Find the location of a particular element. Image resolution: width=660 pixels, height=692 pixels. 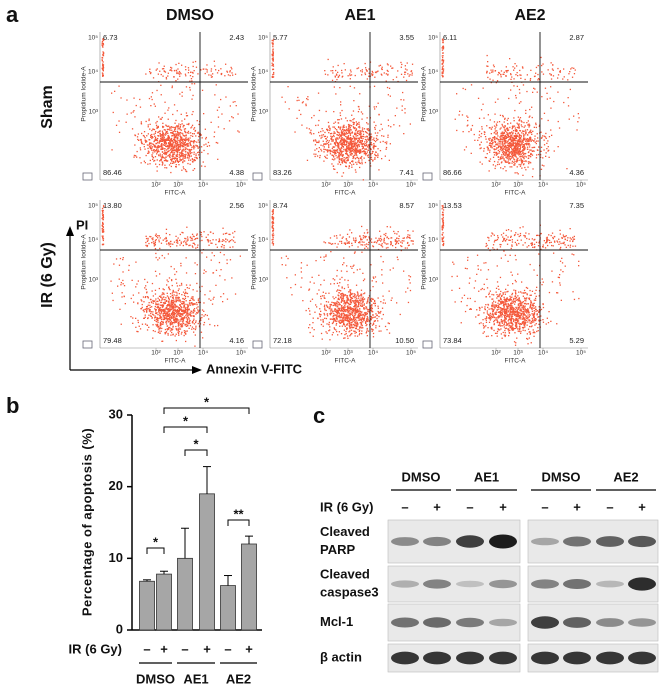

quadrant-value: 5.77 is located at coordinates (280, 37).